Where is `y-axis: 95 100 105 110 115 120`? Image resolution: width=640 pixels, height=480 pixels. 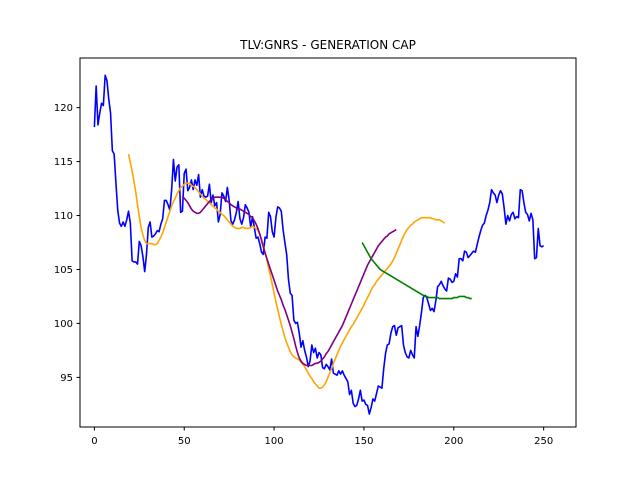 y-axis: 95 100 105 110 115 120 is located at coordinates (67, 243).